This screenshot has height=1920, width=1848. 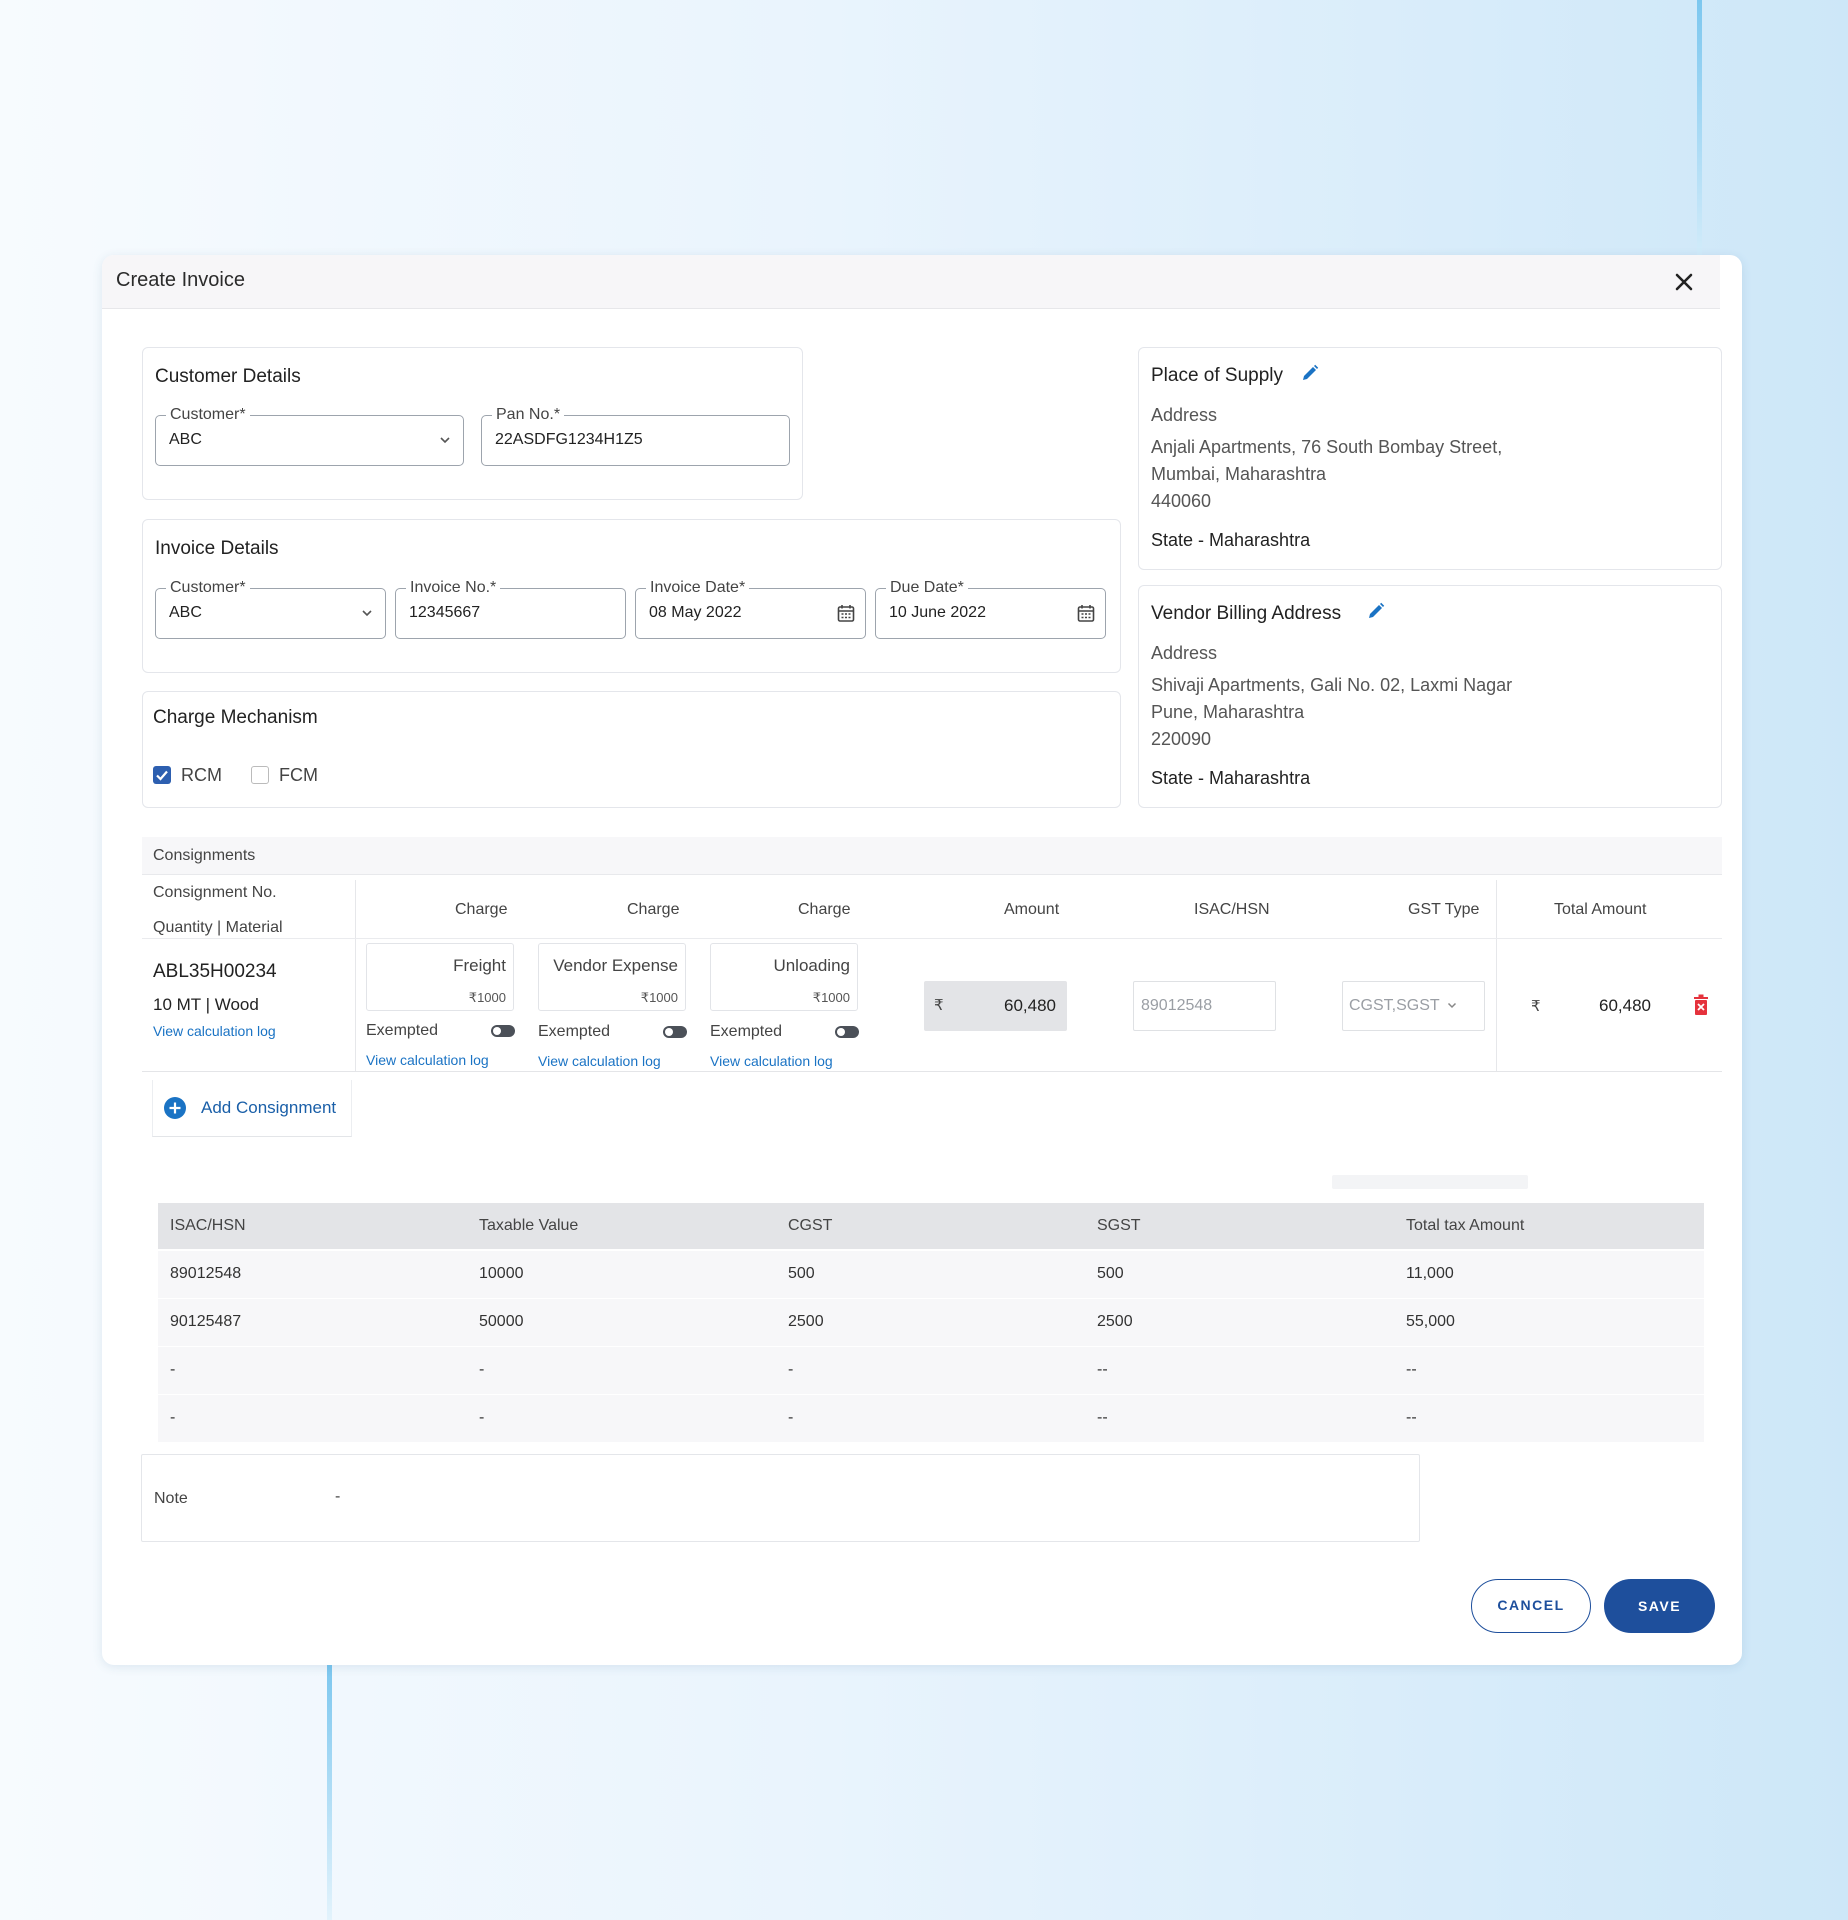 I want to click on state-label: State - Maharashtra, so click(x=1231, y=778).